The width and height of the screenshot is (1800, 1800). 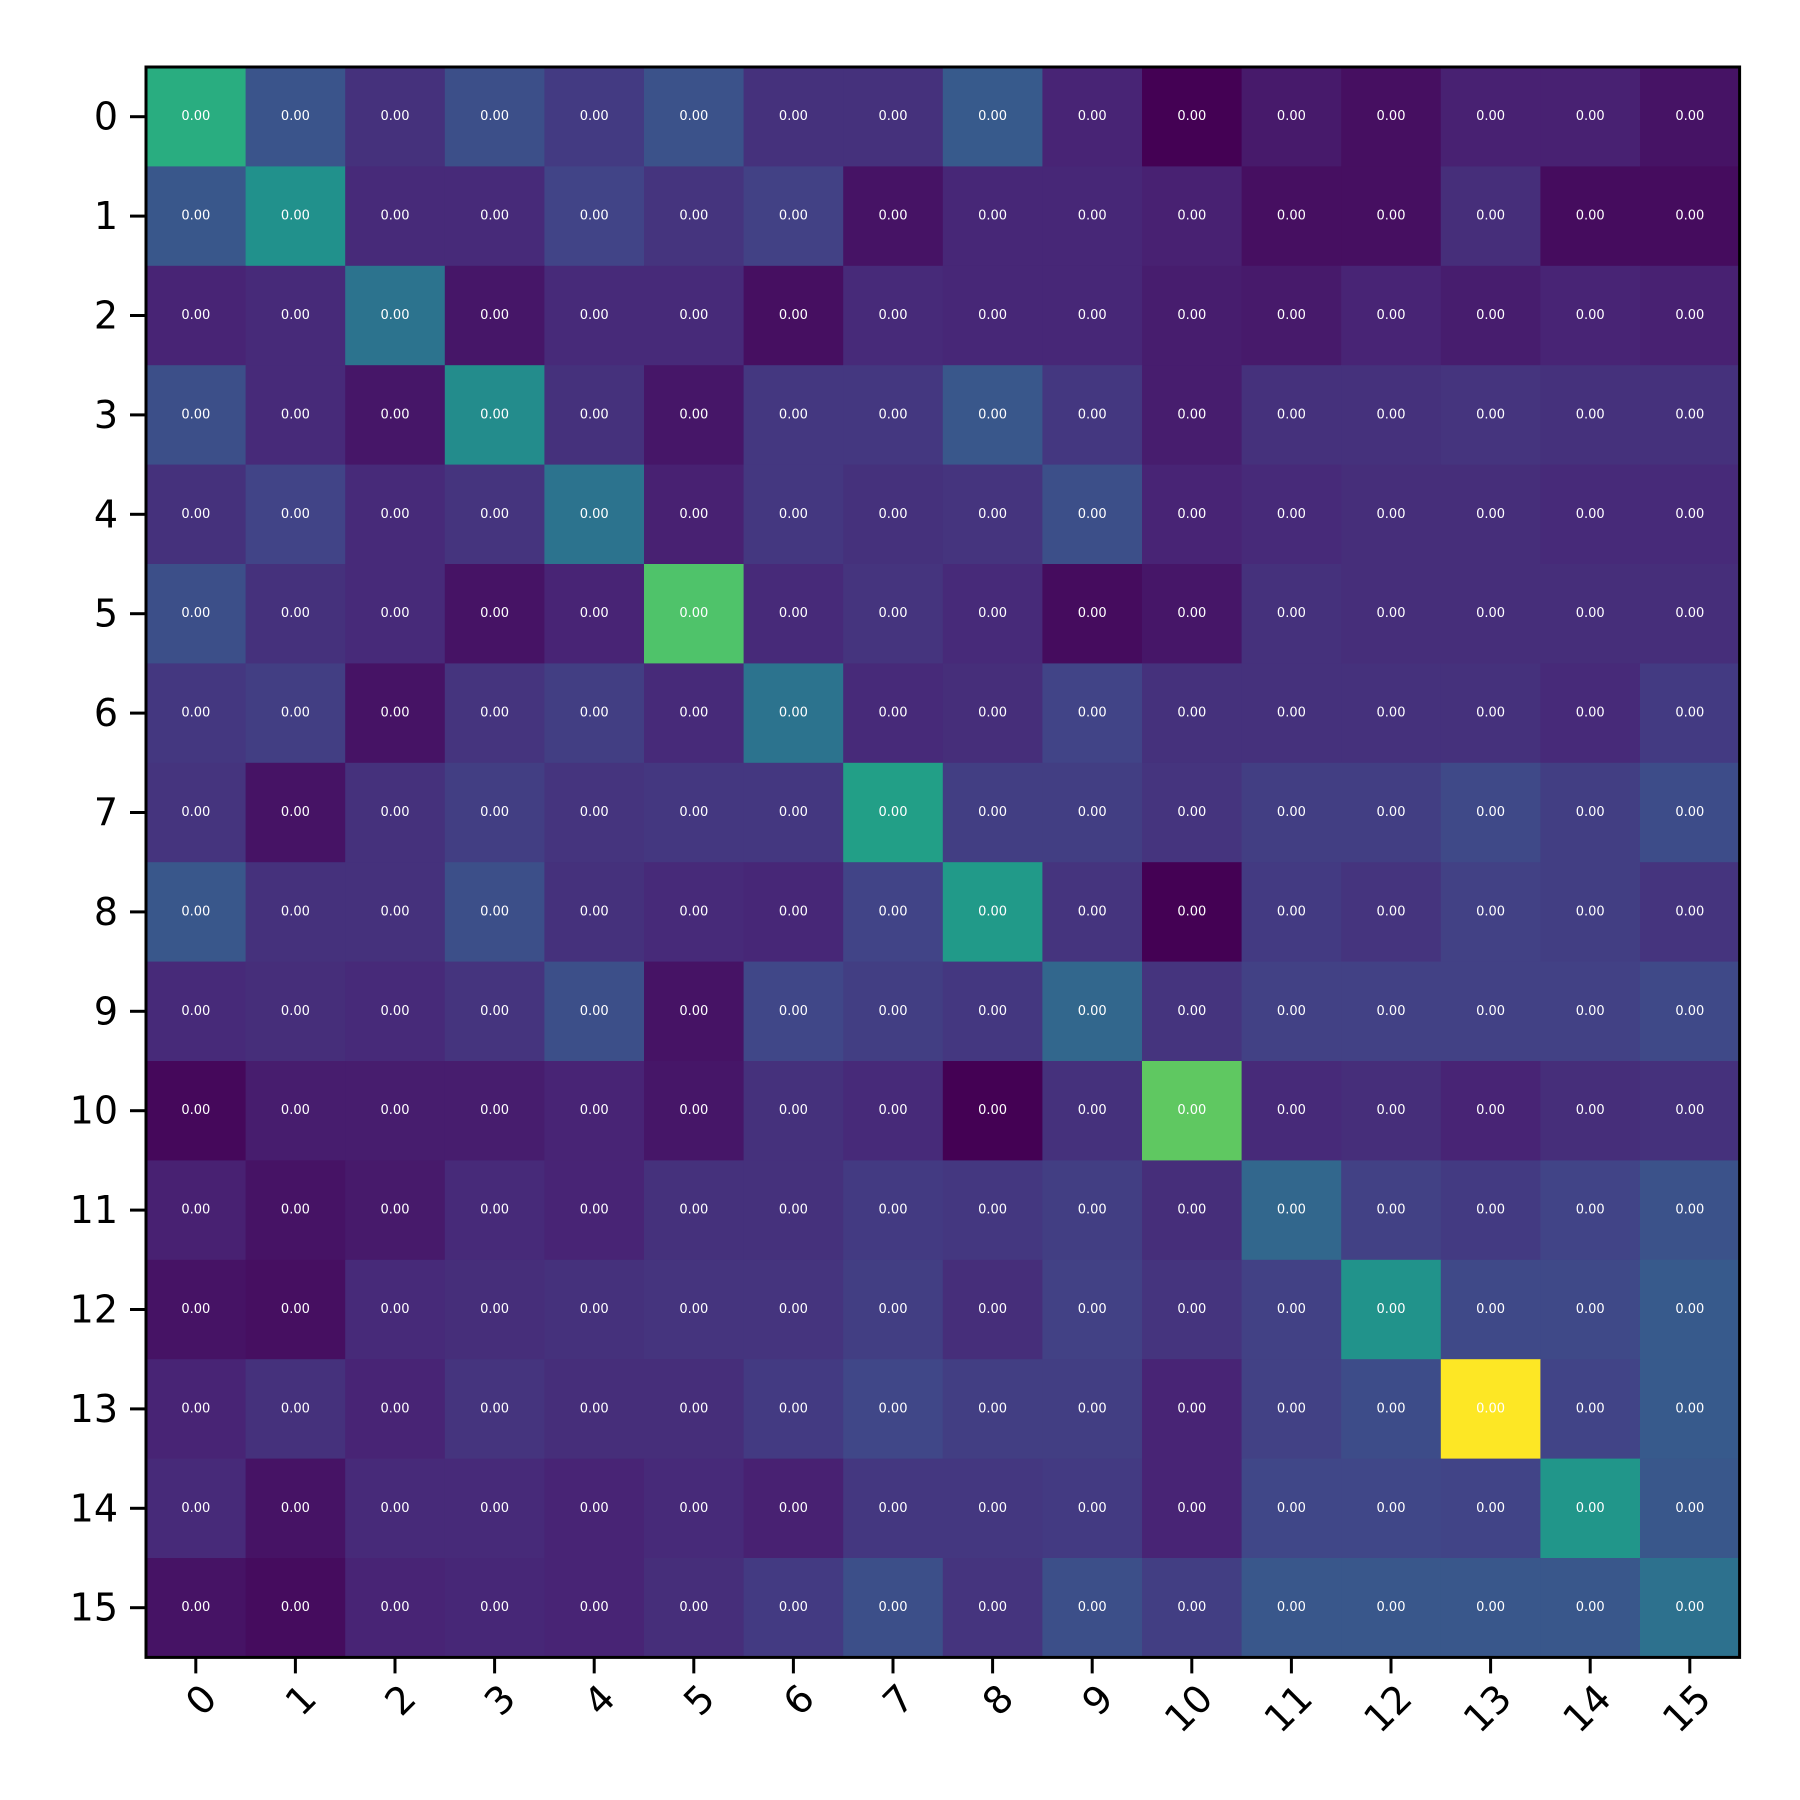 I want to click on heatmap-cell-r11-c9, so click(x=1092, y=1210).